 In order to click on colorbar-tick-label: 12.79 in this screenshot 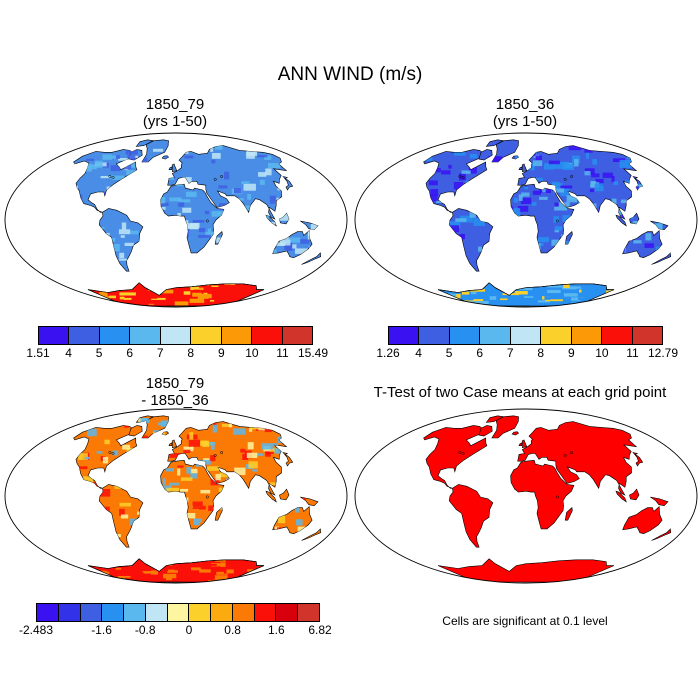, I will do `click(663, 353)`.